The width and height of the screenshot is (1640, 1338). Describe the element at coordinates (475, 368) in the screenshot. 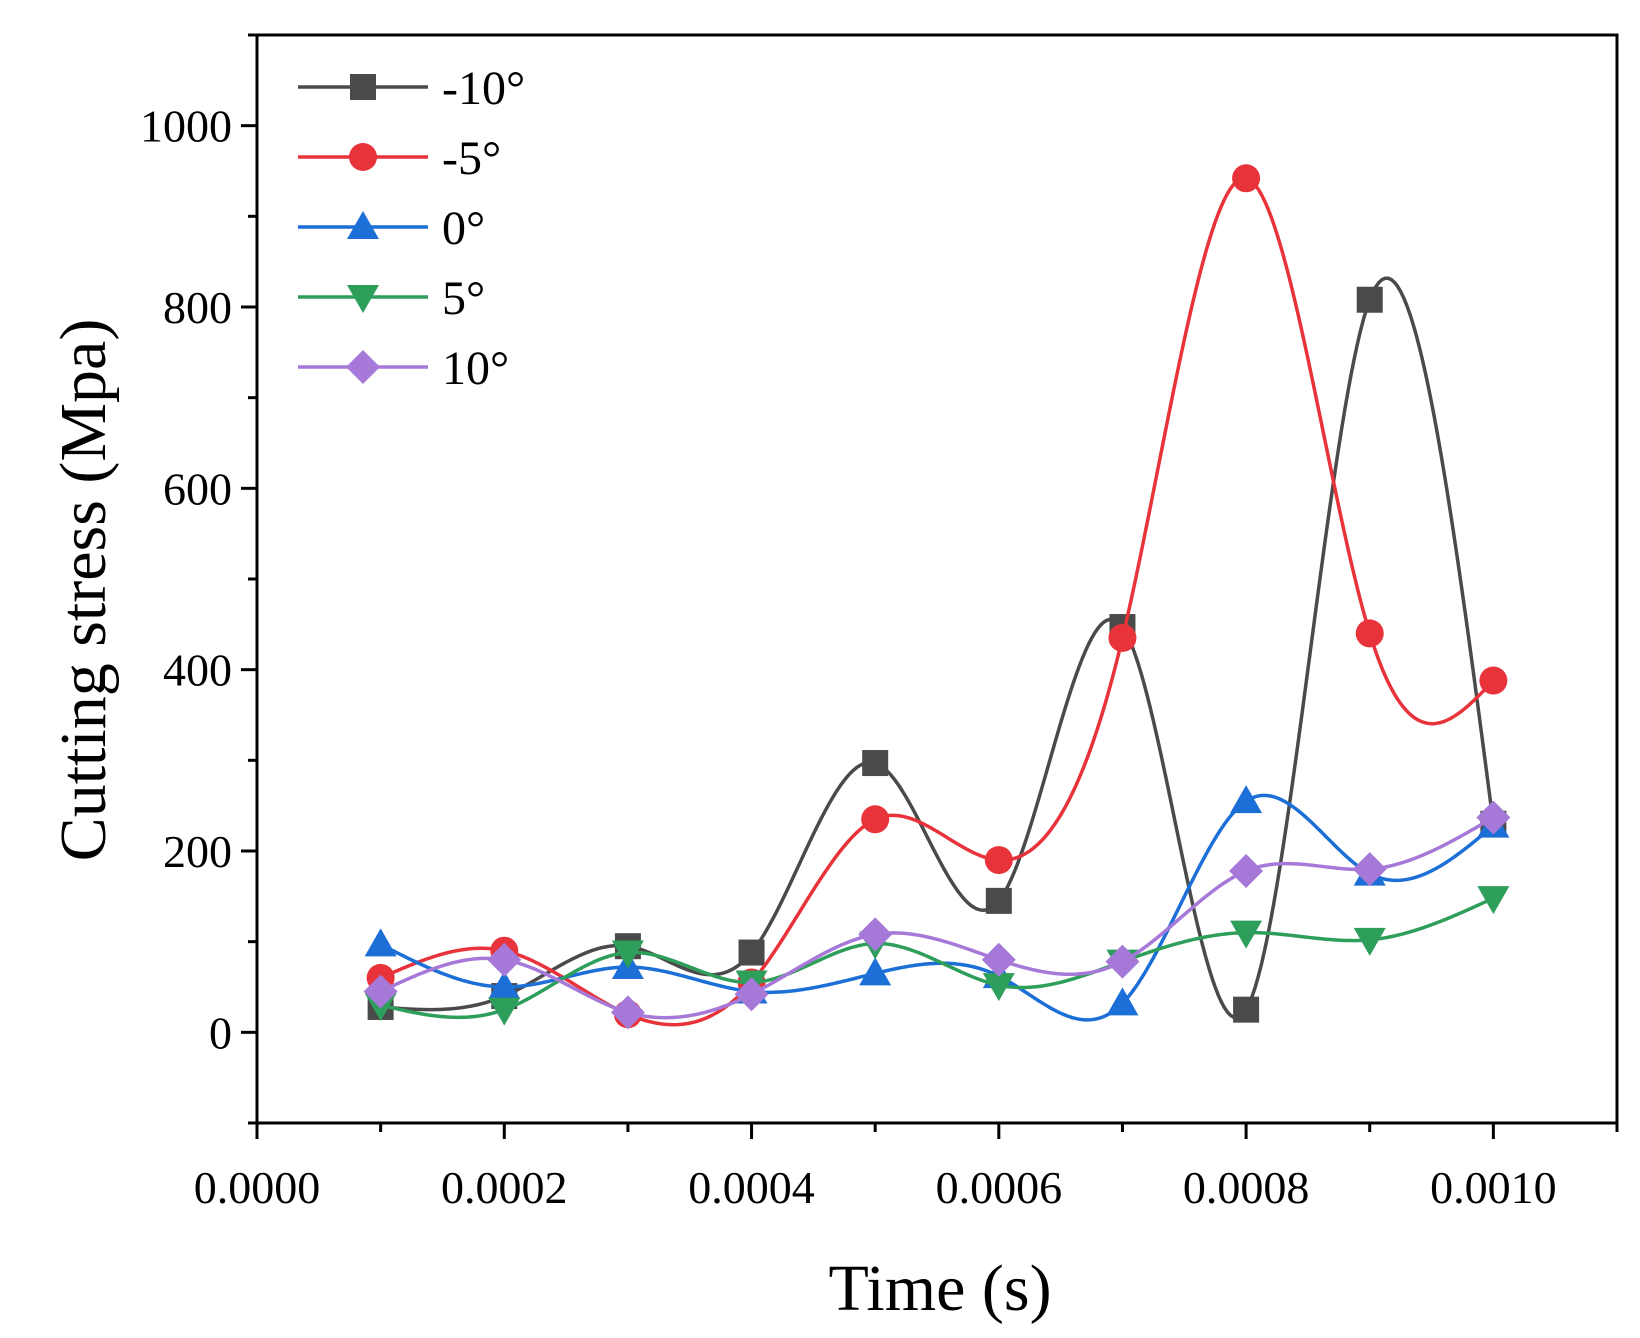

I see `legend-label: 10°` at that location.